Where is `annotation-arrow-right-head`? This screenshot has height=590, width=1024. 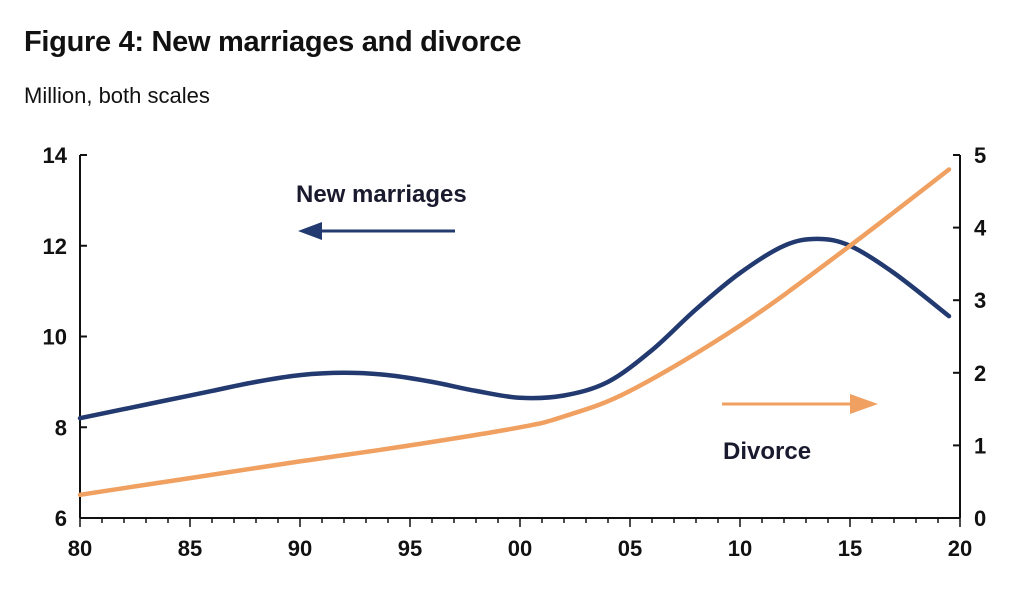
annotation-arrow-right-head is located at coordinates (864, 404).